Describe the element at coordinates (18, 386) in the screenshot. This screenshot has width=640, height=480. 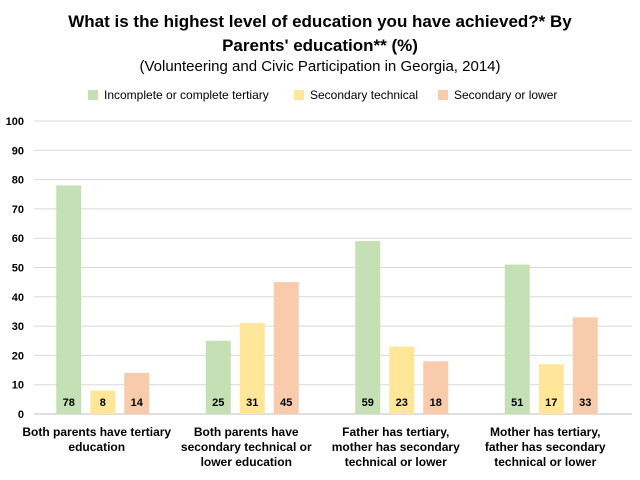
I see `y-tick-label: 10` at that location.